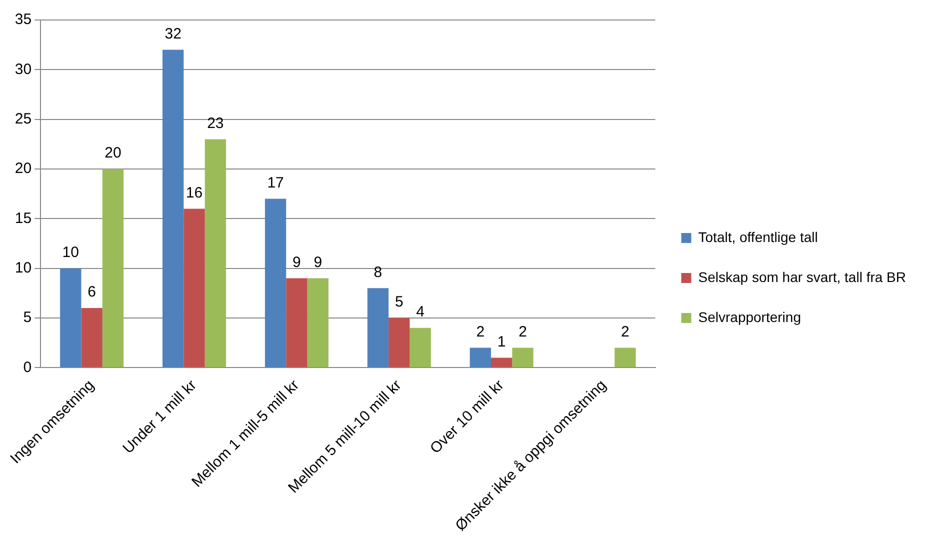 The height and width of the screenshot is (546, 928). I want to click on y-tick-label: 20, so click(23, 169).